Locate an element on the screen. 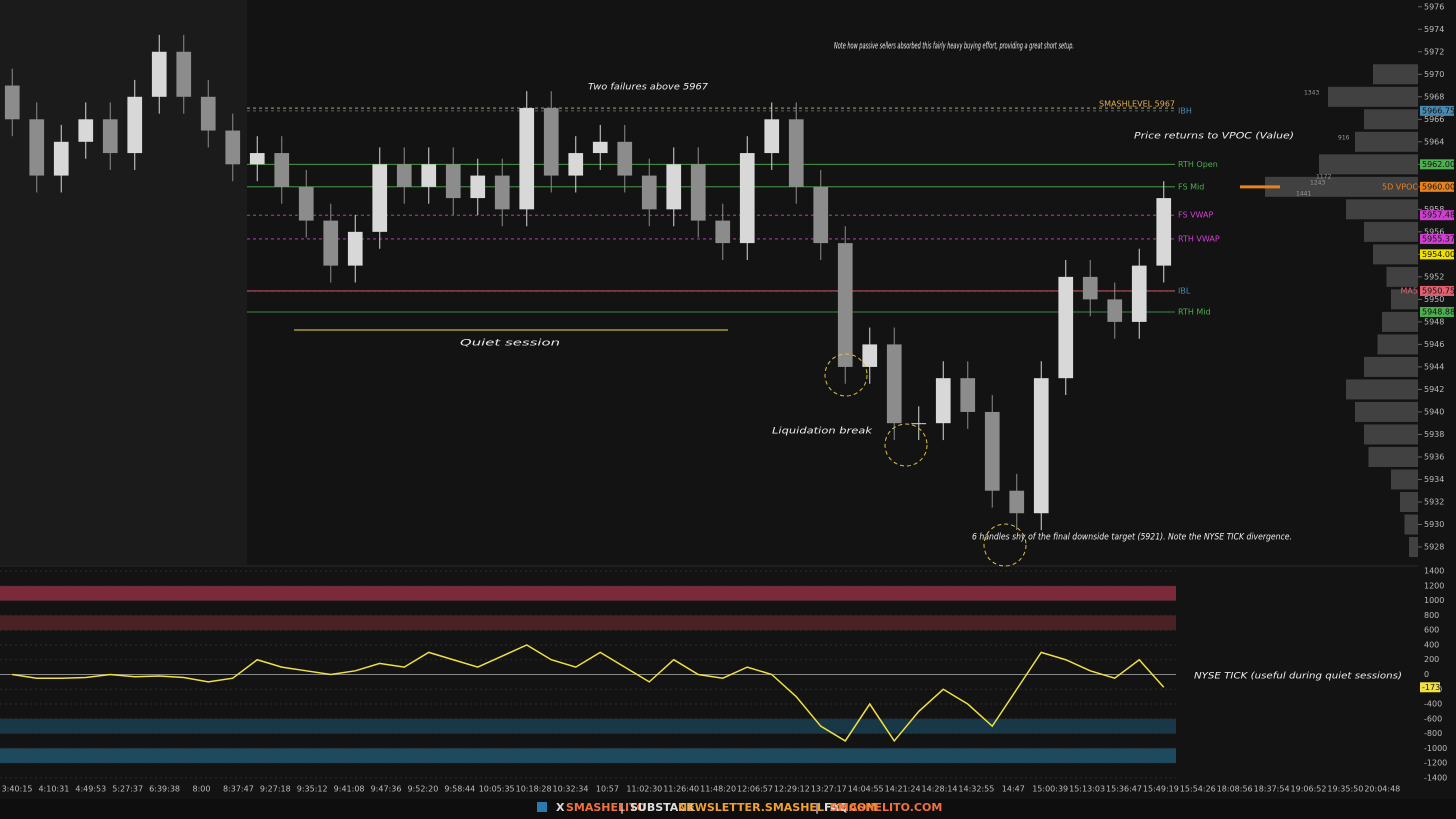 This screenshot has width=1456, height=819. tick-tag-bg is located at coordinates (1430, 687).